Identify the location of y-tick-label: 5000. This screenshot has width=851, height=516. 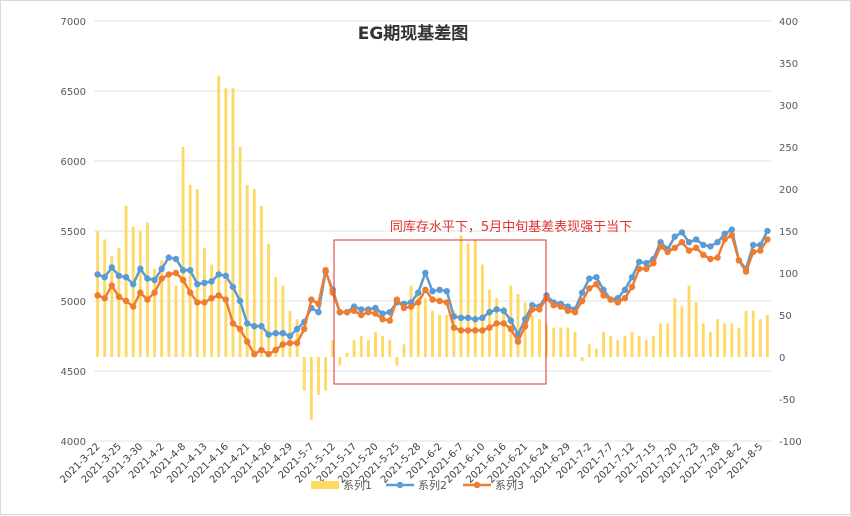
(73, 302).